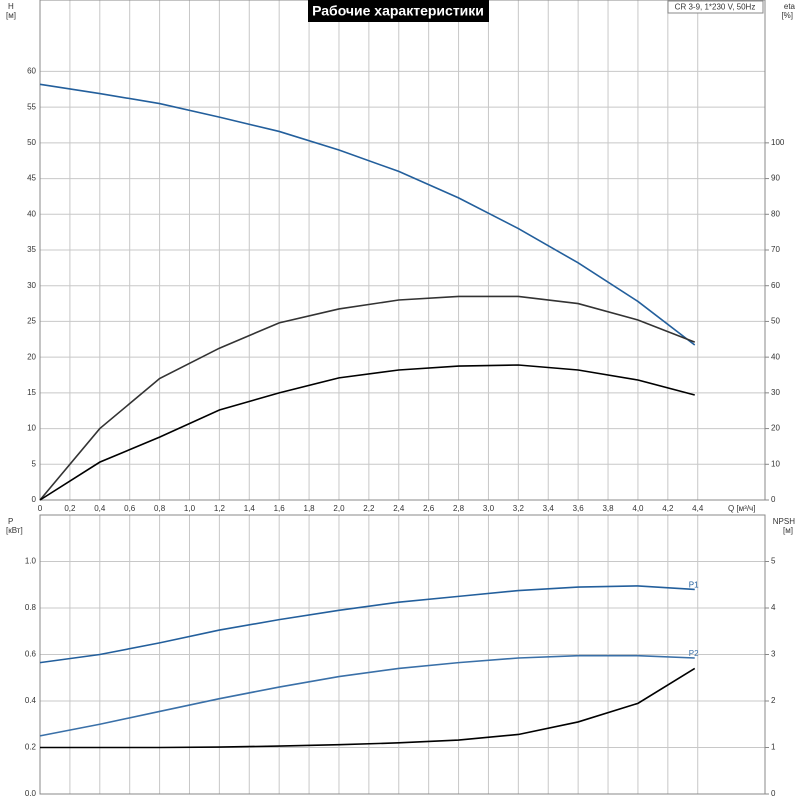 The image size is (800, 800). I want to click on y2-tick-label: 1, so click(773, 747).